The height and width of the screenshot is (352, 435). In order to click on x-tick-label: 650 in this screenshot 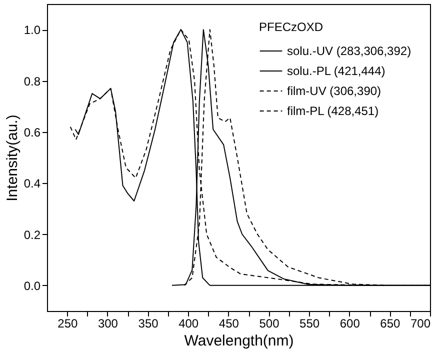, I will do `click(390, 323)`.